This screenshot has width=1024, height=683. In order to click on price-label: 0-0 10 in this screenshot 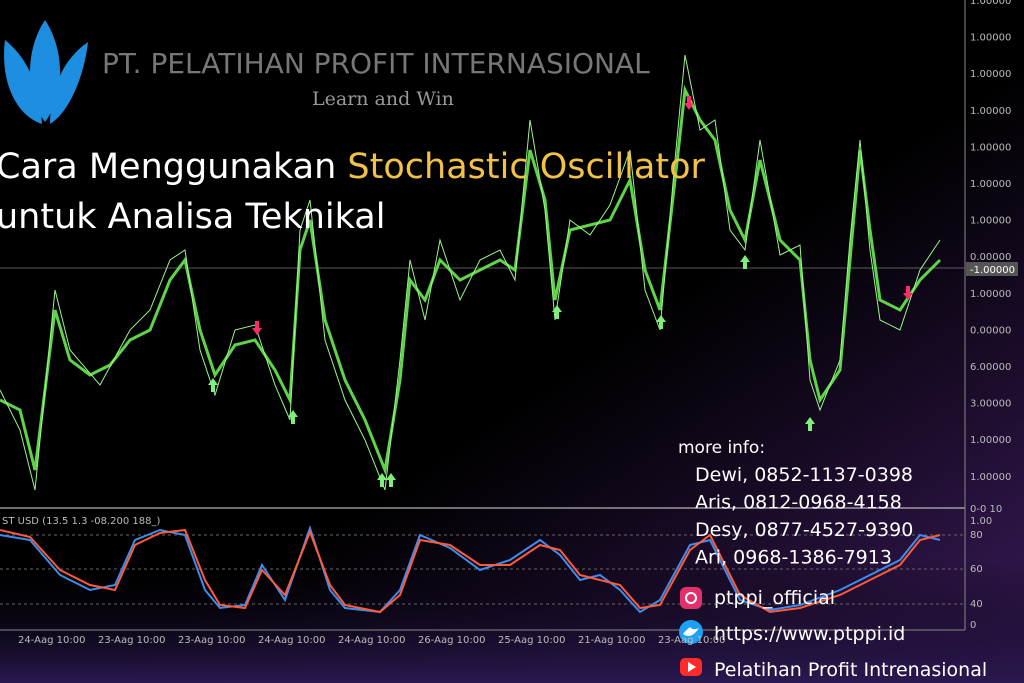, I will do `click(986, 509)`.